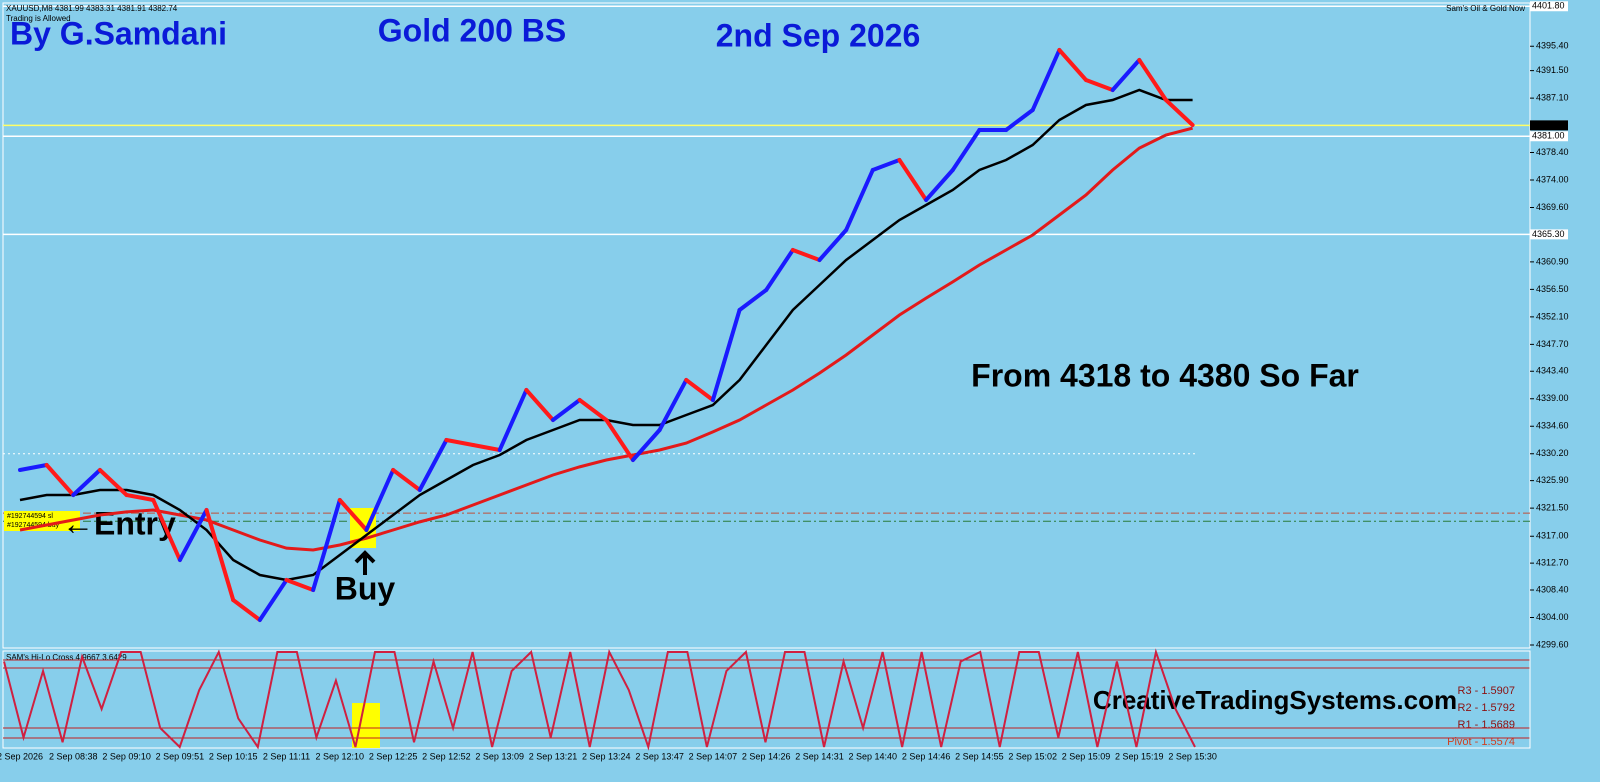 The width and height of the screenshot is (1600, 782). Describe the element at coordinates (1552, 426) in the screenshot. I see `y-tick-label: 4334.60` at that location.